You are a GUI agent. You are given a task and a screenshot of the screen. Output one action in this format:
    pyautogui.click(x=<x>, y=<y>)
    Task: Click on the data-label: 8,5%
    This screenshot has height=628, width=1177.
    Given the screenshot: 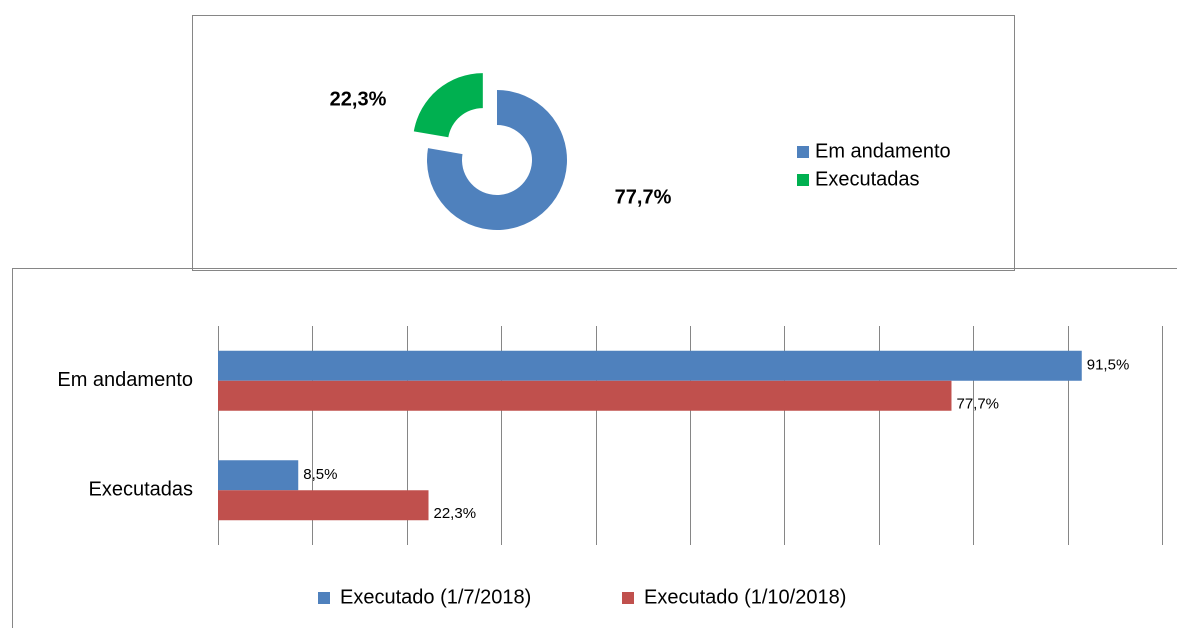 What is the action you would take?
    pyautogui.click(x=320, y=474)
    